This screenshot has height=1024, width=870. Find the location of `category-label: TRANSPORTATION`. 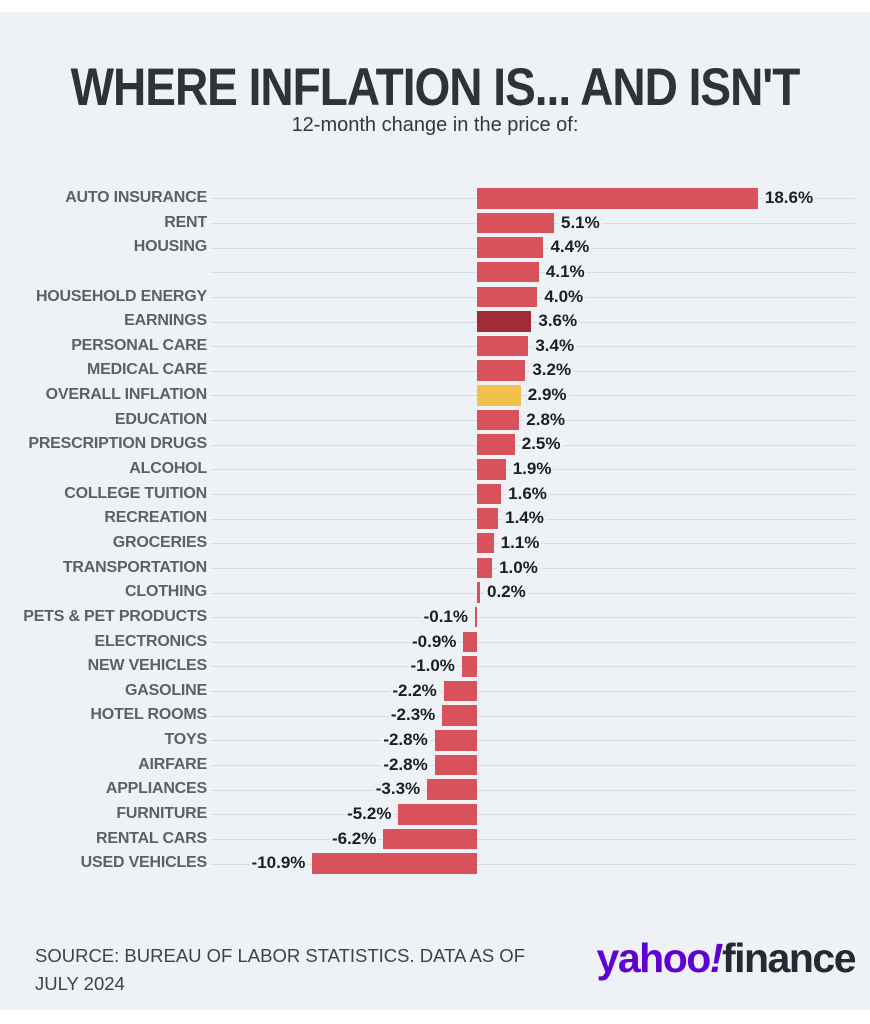

category-label: TRANSPORTATION is located at coordinates (134, 567).